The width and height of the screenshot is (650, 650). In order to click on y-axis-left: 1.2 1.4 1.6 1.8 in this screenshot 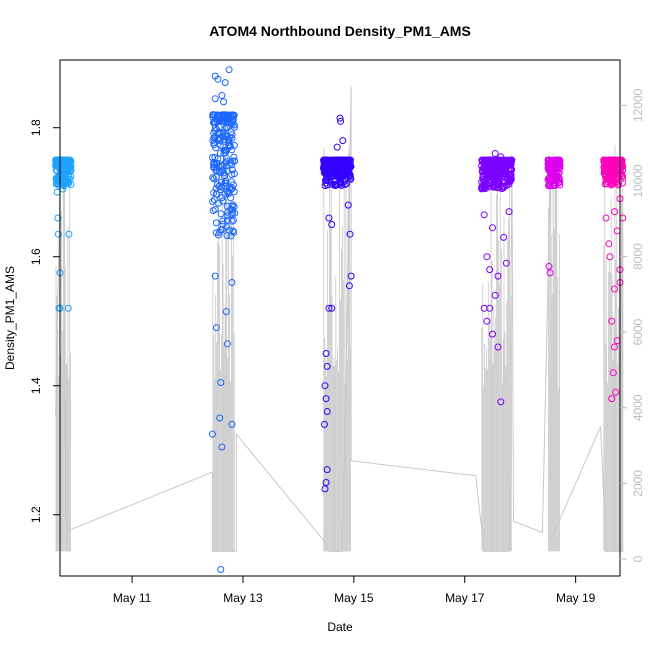, I will do `click(44, 321)`.